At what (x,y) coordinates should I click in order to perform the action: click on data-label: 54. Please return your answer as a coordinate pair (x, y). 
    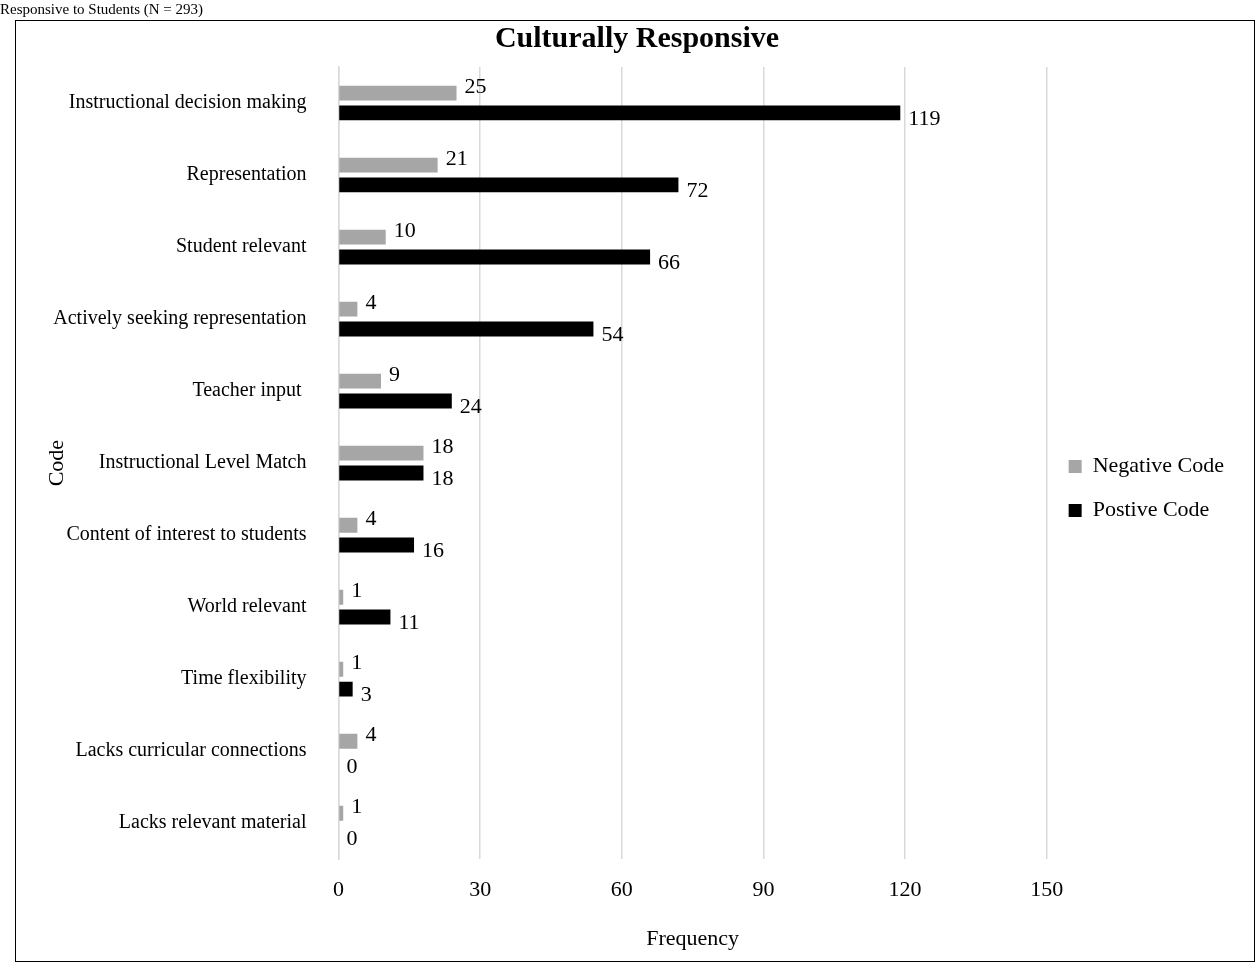
    Looking at the image, I should click on (612, 333).